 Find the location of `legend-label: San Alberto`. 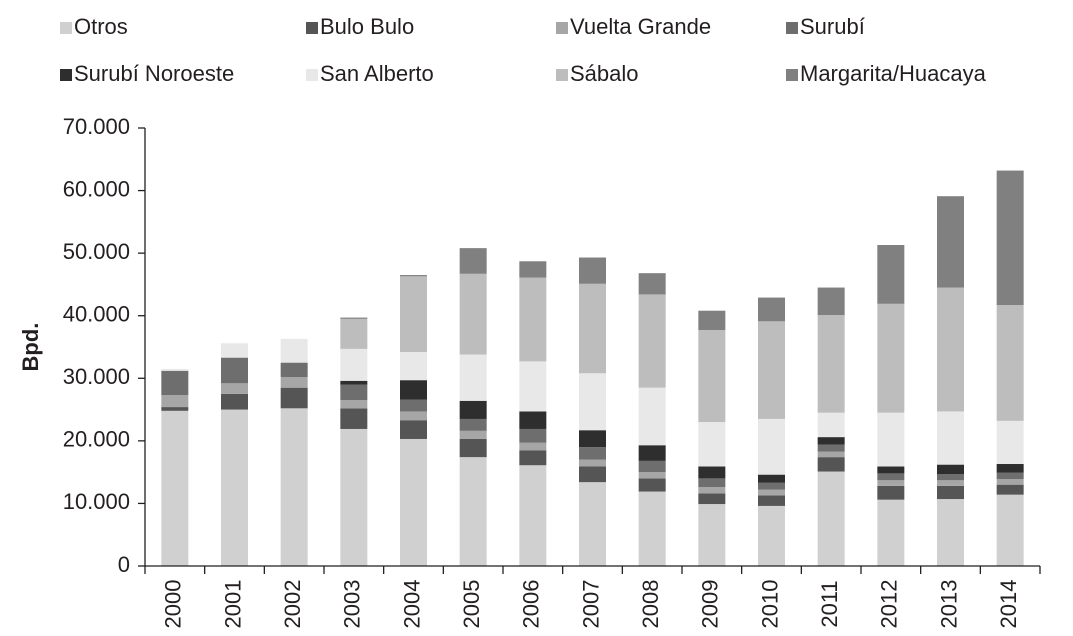

legend-label: San Alberto is located at coordinates (377, 73).